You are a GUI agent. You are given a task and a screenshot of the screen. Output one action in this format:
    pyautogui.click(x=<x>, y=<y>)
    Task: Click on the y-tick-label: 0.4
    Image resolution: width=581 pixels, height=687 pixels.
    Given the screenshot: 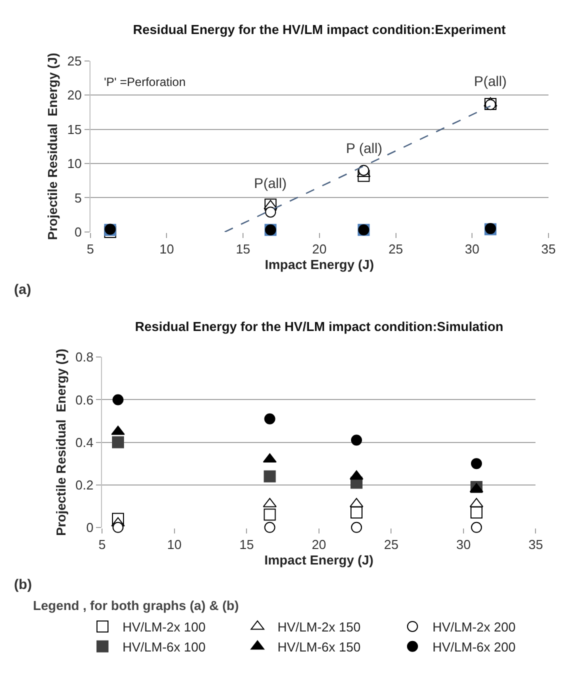 What is the action you would take?
    pyautogui.click(x=84, y=442)
    